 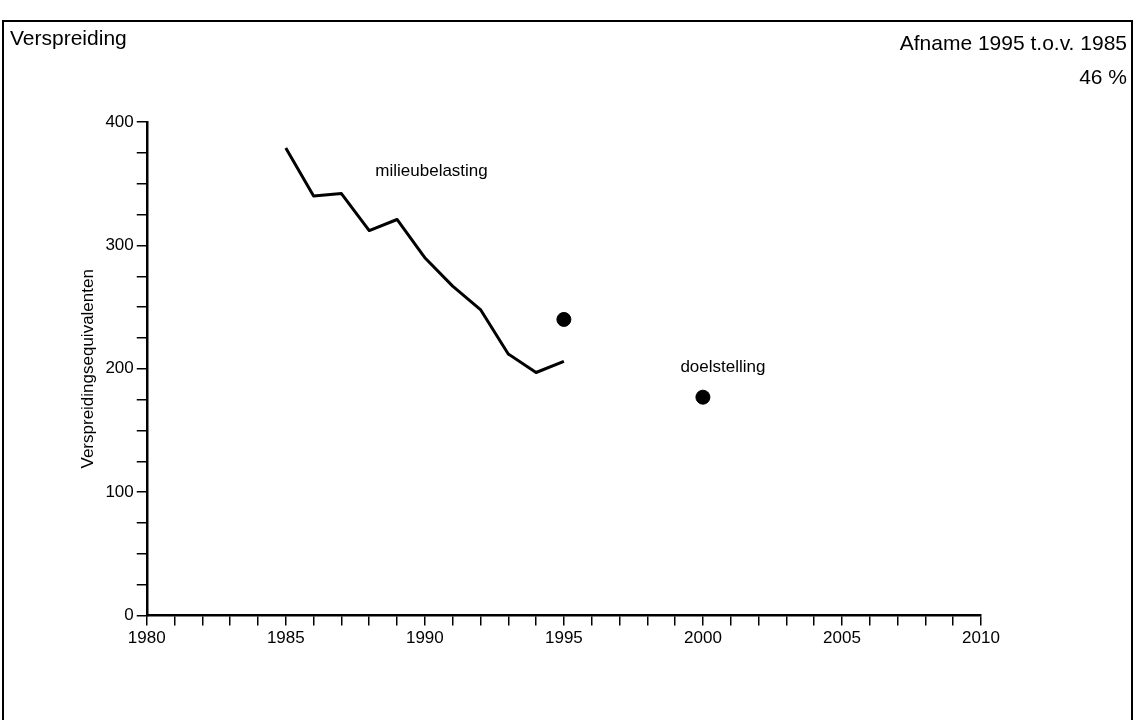 I want to click on y-axis-title: Verspreidingsequivalenten, so click(x=87, y=369).